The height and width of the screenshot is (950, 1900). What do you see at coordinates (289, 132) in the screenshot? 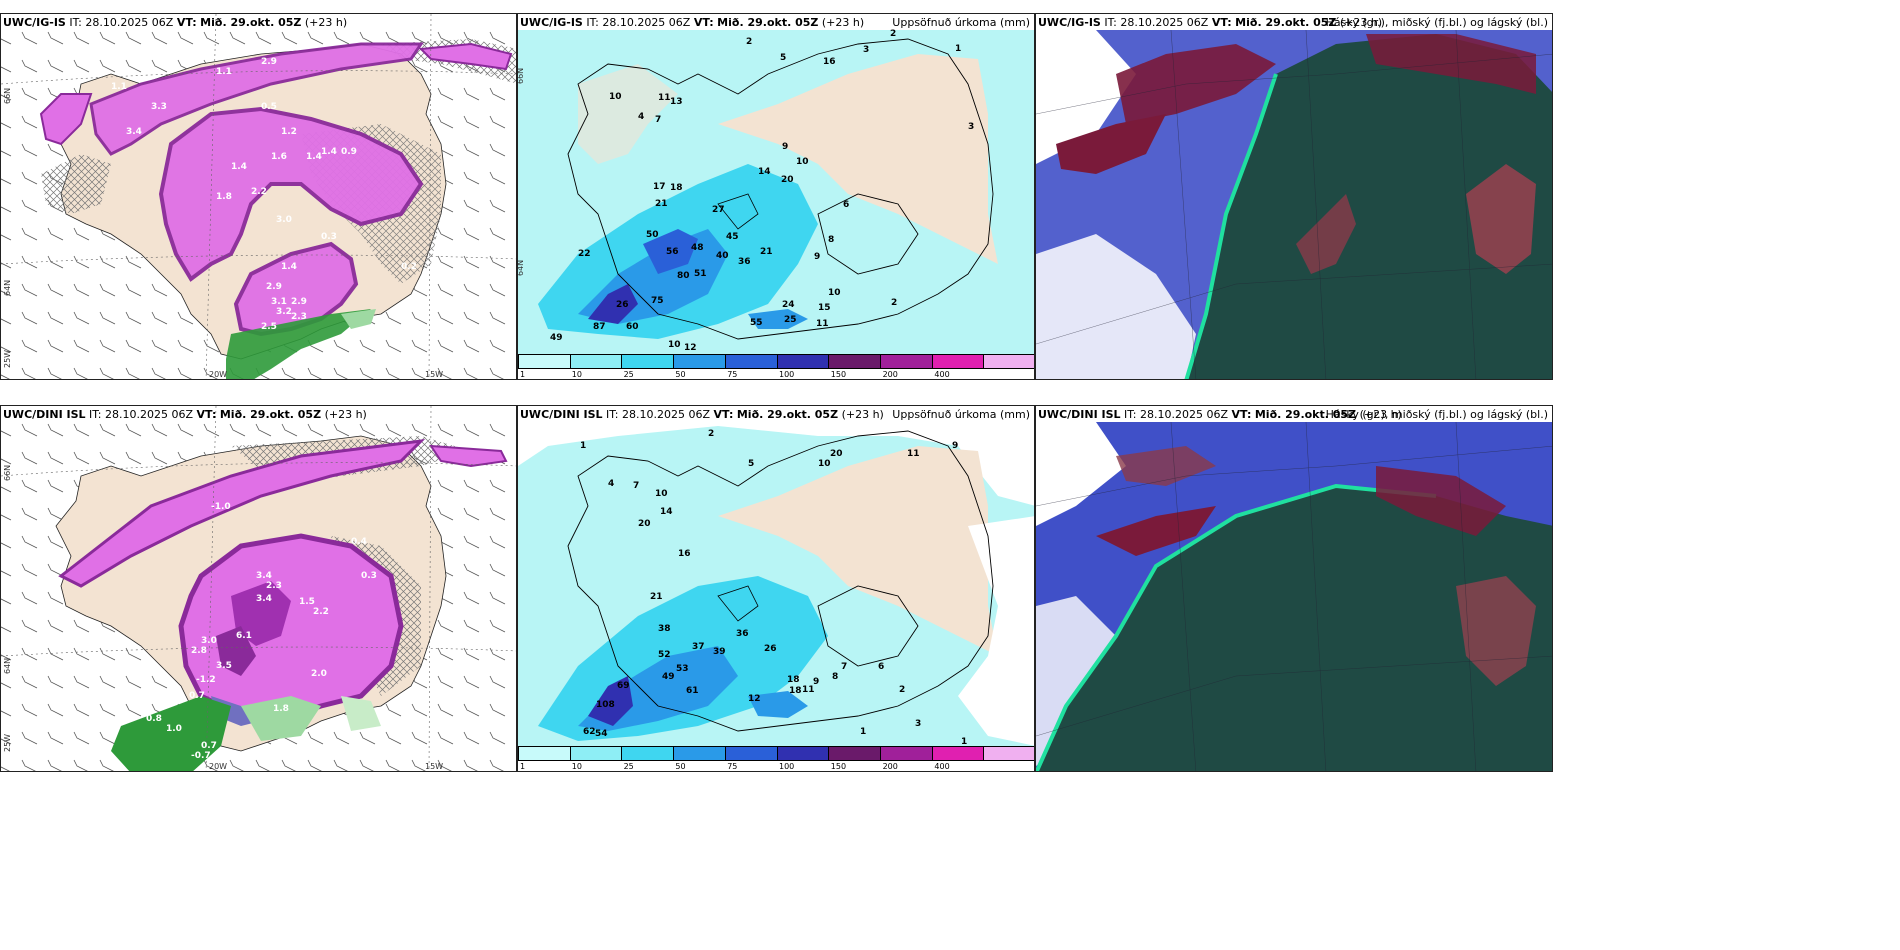
I see `map-value-label: 1.2` at bounding box center [289, 132].